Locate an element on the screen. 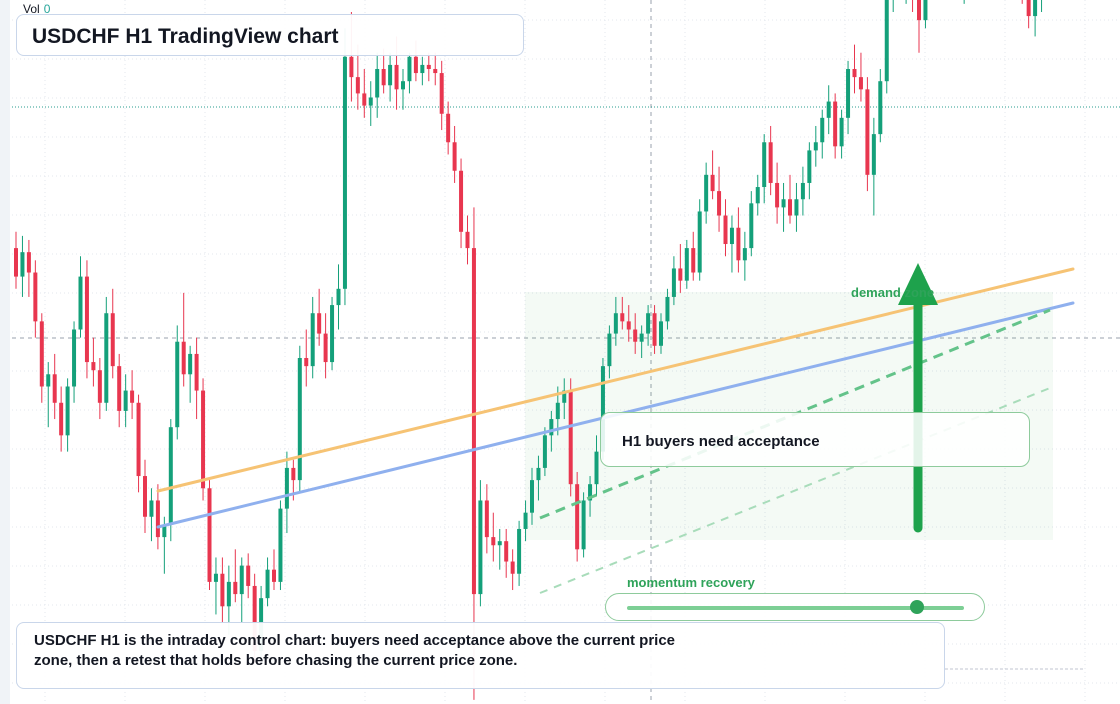 The height and width of the screenshot is (704, 1120). volume-value: 0 is located at coordinates (47, 9).